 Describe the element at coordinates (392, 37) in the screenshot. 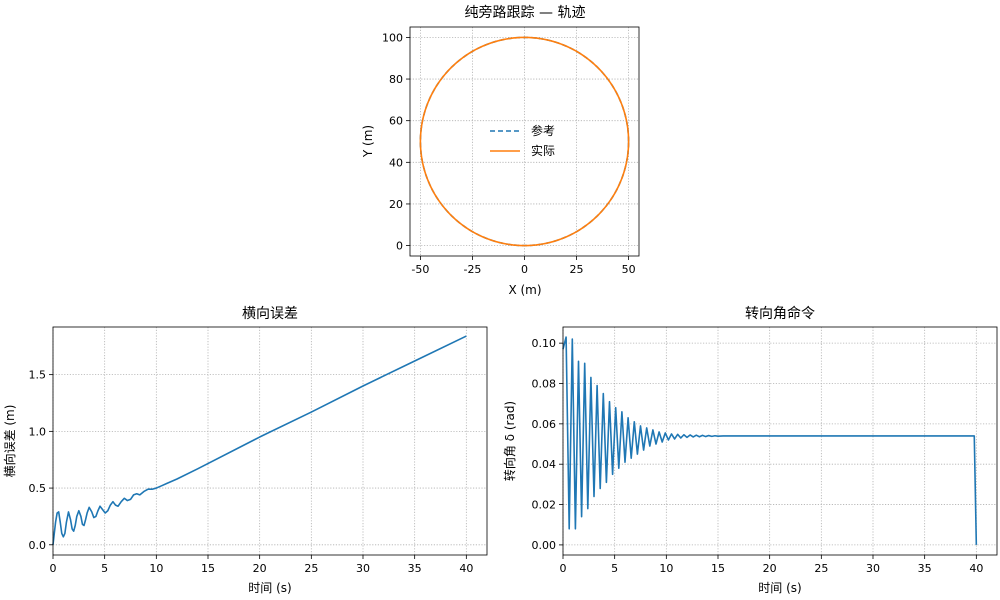

I see `trajectory-y-tick-label: 100` at that location.